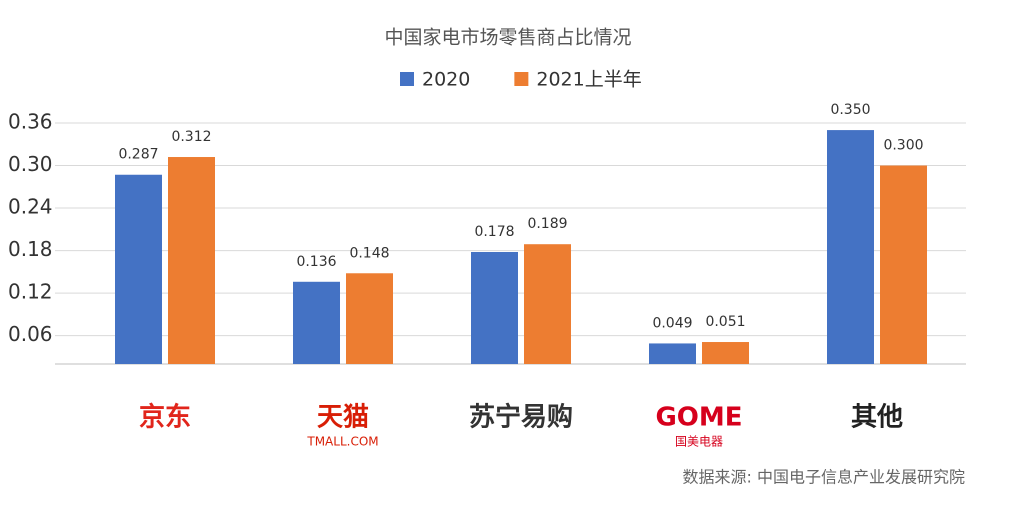  I want to click on chart-title: 中国家电市场零售商占比情况, so click(507, 38).